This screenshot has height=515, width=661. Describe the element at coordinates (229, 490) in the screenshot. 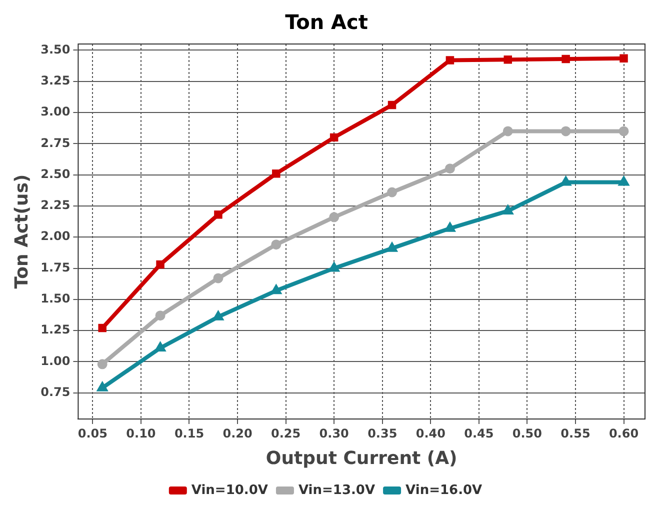

I see `legend-label: Vin=10.0V` at that location.